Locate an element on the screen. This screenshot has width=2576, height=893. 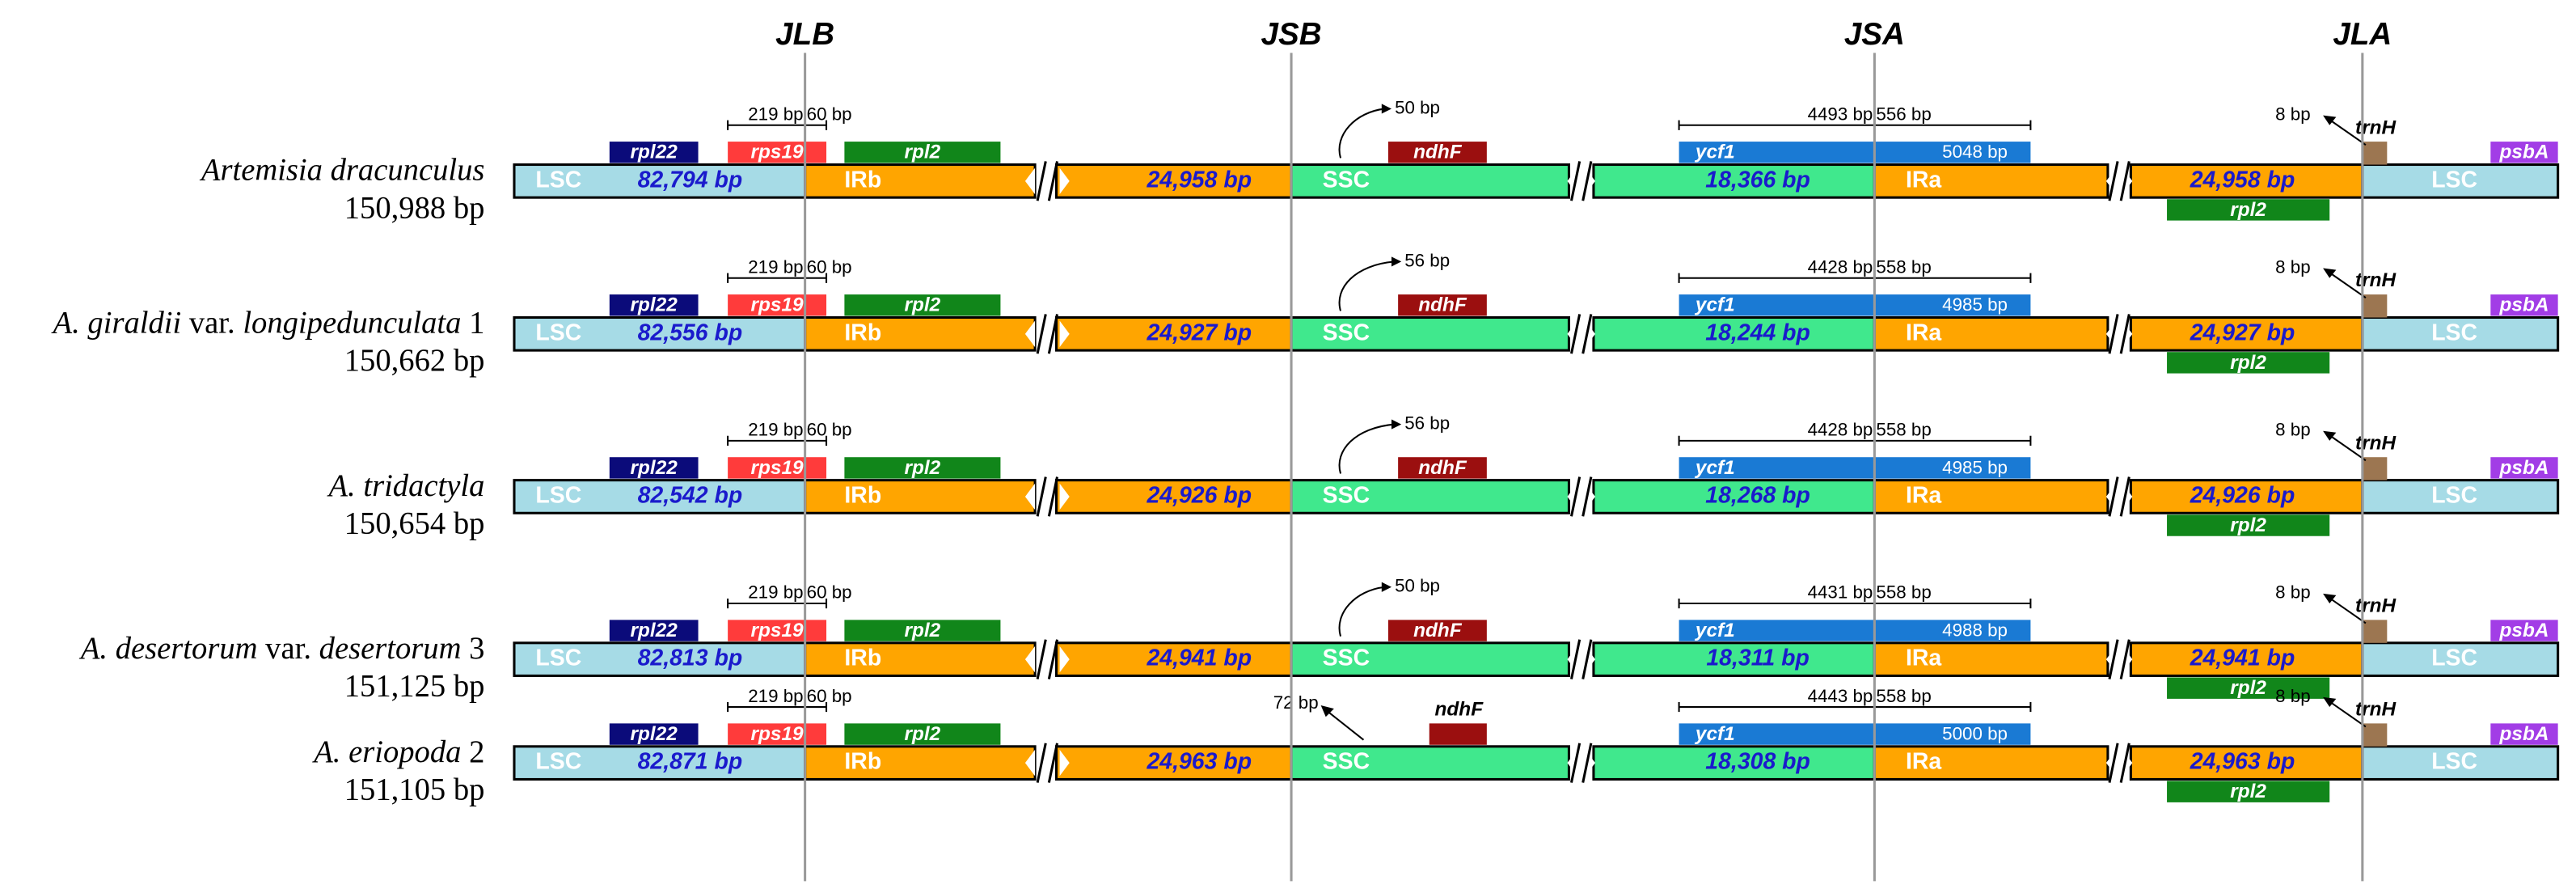
gene-length: 4985 bp is located at coordinates (1975, 467).